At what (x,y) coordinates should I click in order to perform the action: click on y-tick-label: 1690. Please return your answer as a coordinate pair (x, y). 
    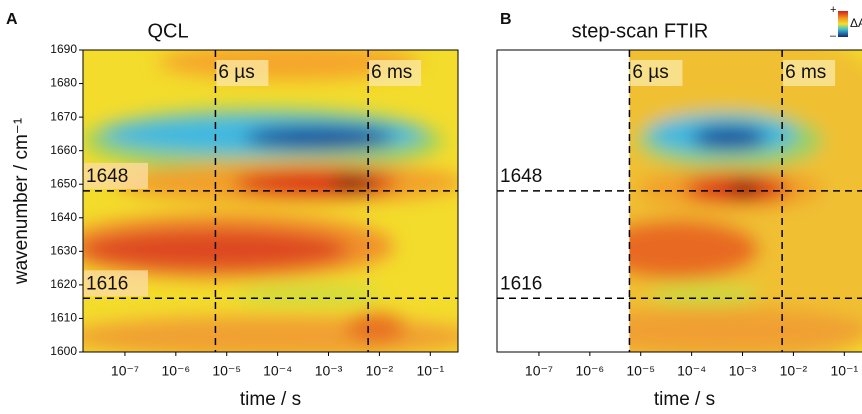
    Looking at the image, I should click on (63, 49).